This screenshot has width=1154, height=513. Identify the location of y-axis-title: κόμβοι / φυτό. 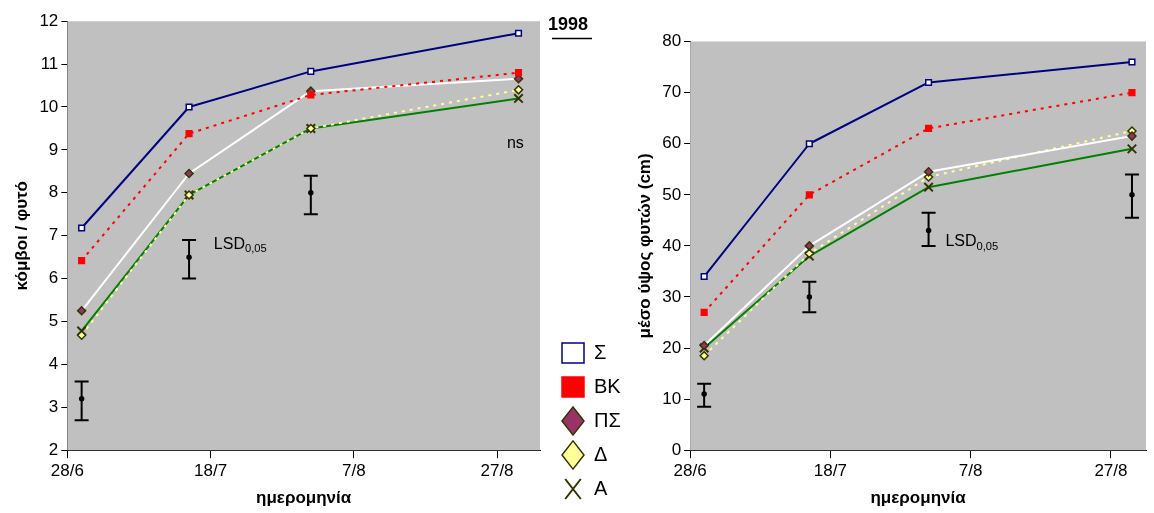
(21, 236).